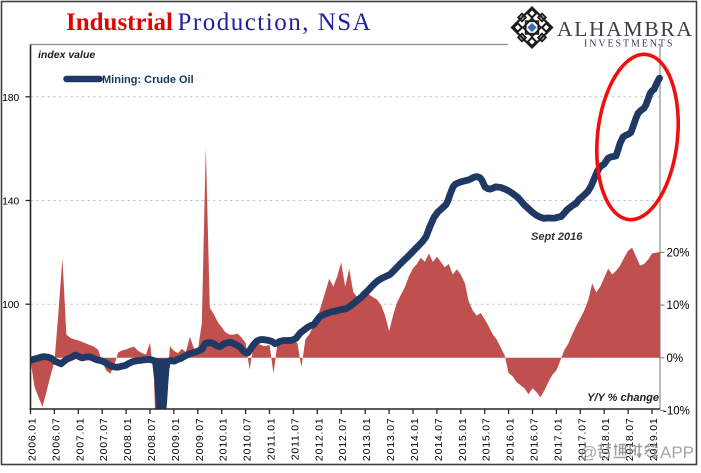  Describe the element at coordinates (606, 440) in the screenshot. I see `svg-text: 2018.01` at that location.